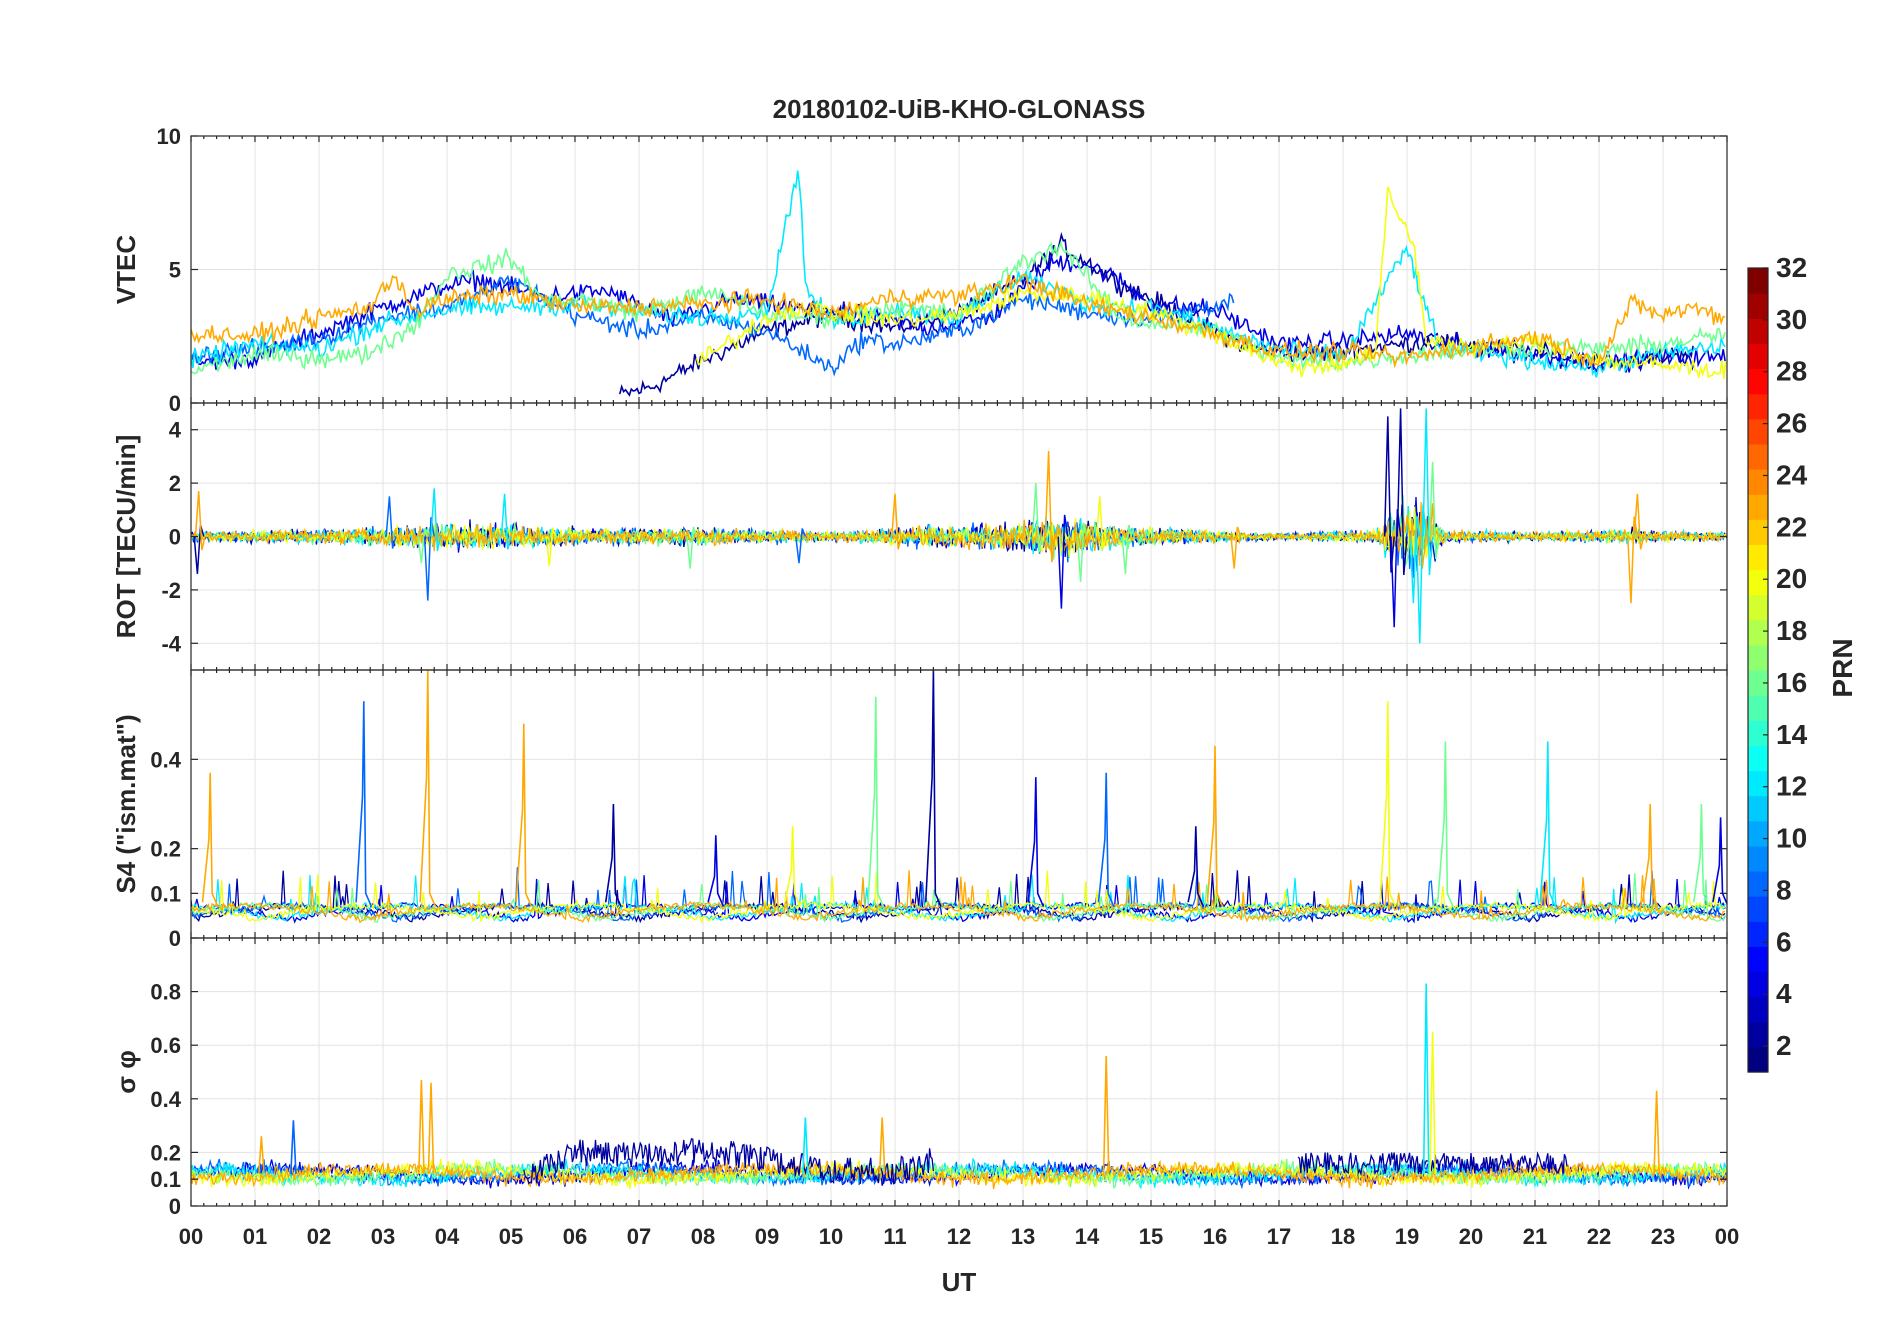 The image size is (1902, 1330). Describe the element at coordinates (175, 938) in the screenshot. I see `y-tick-label-s4: 0` at that location.